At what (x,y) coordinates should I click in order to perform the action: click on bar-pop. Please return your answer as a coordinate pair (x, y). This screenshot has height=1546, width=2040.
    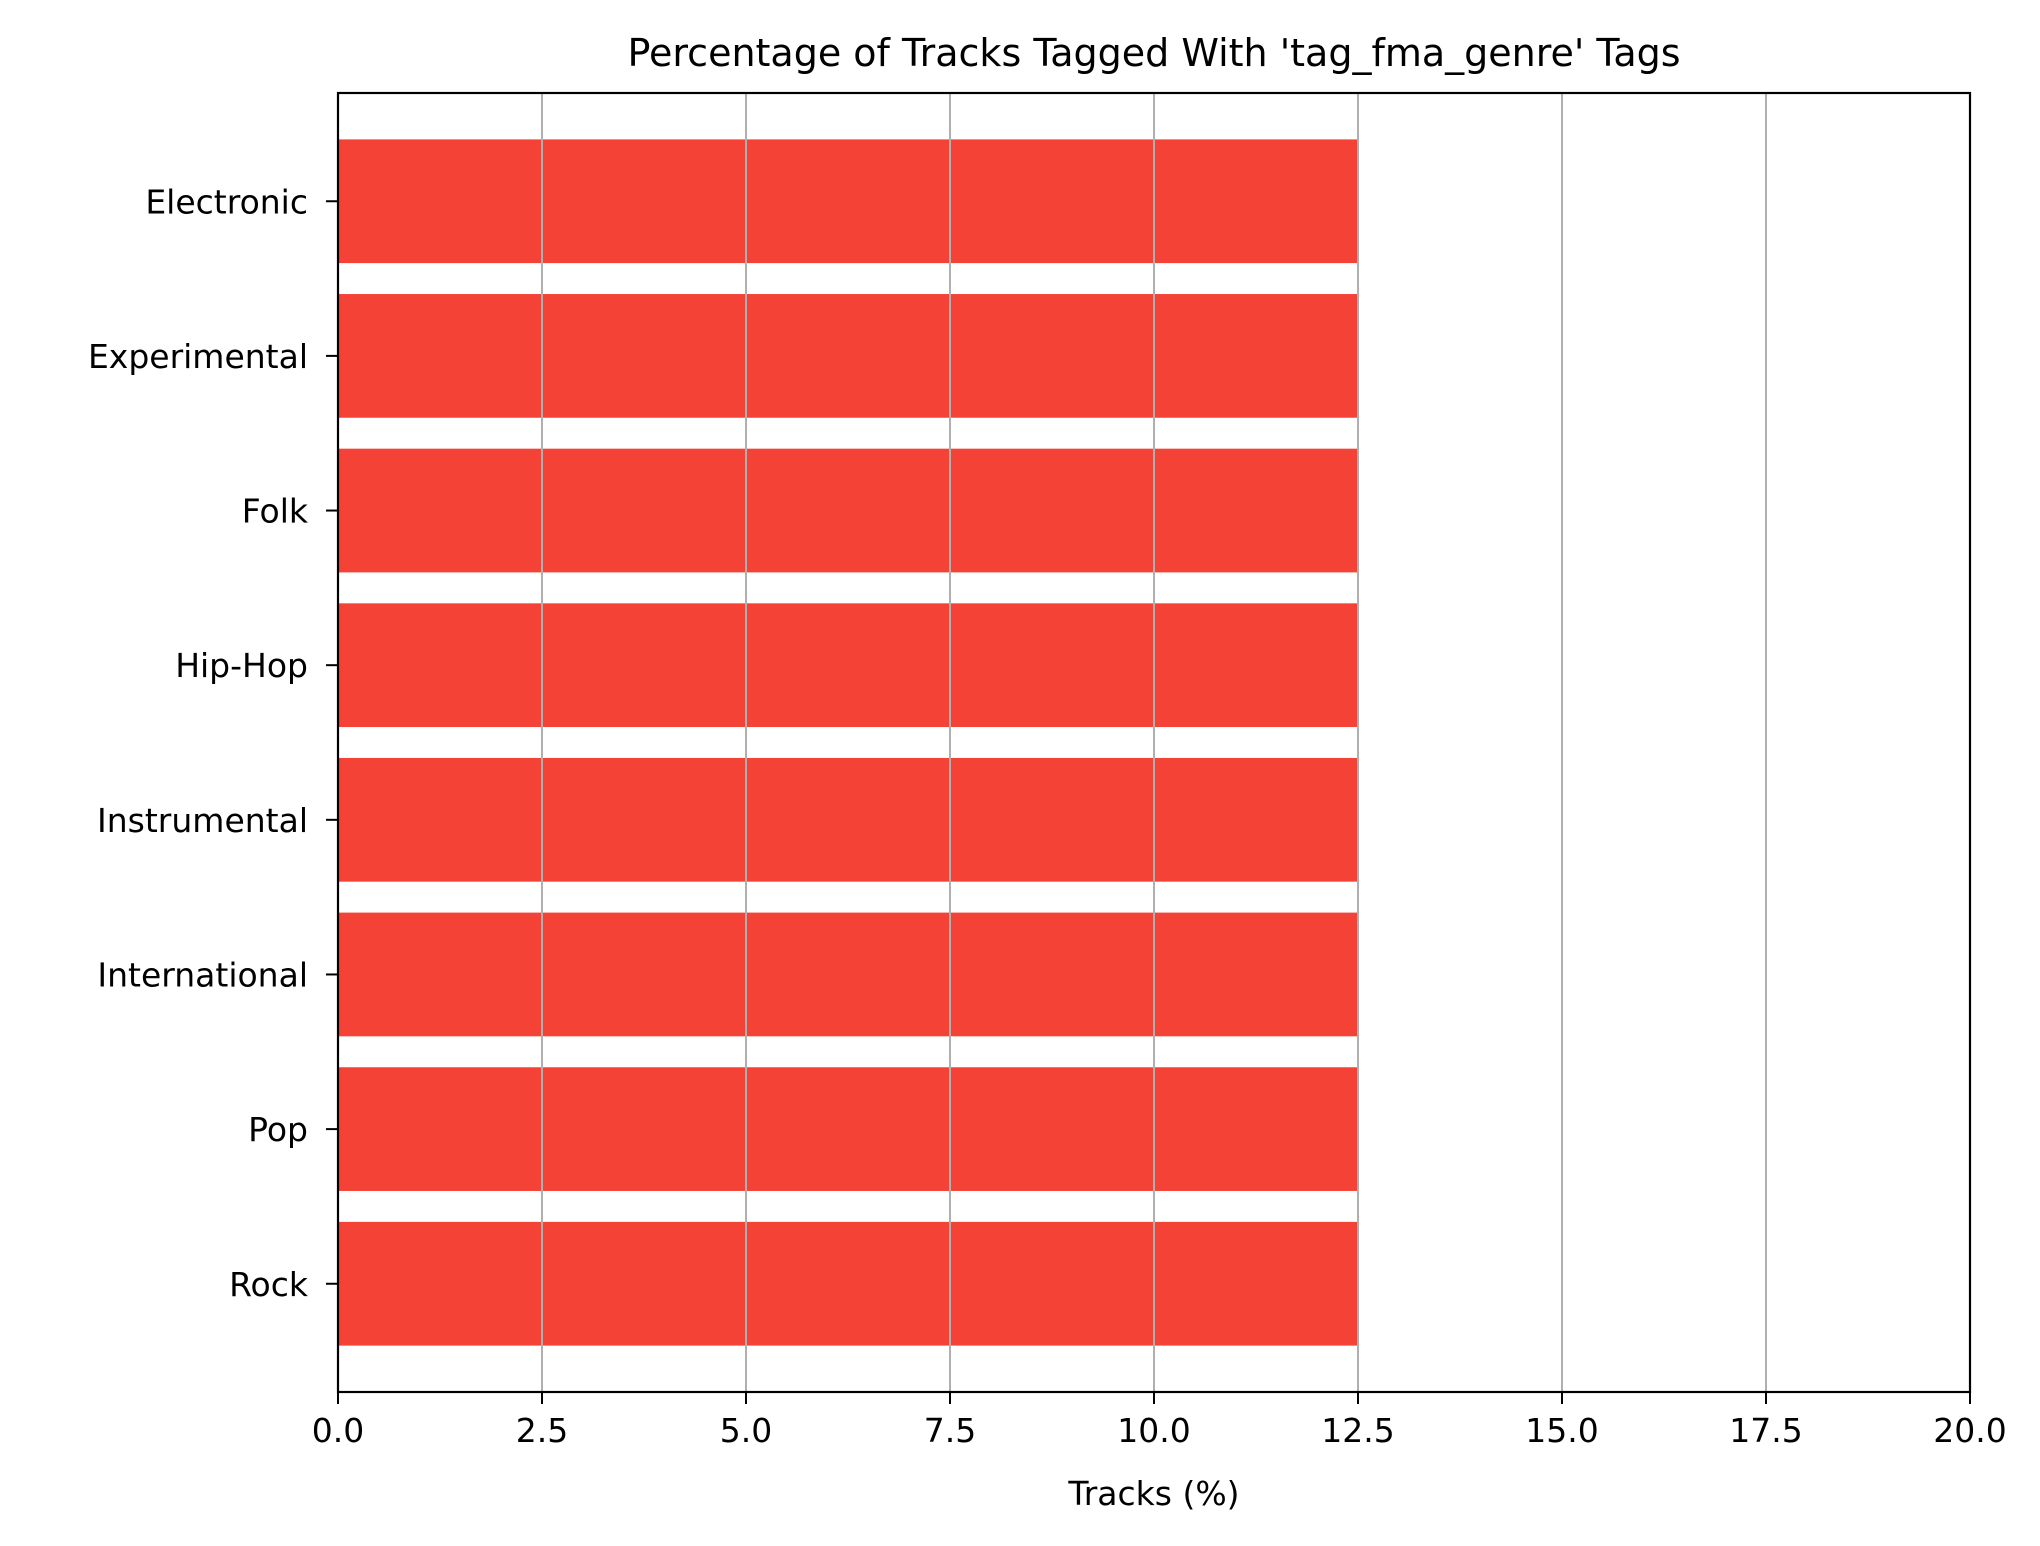
    Looking at the image, I should click on (848, 1129).